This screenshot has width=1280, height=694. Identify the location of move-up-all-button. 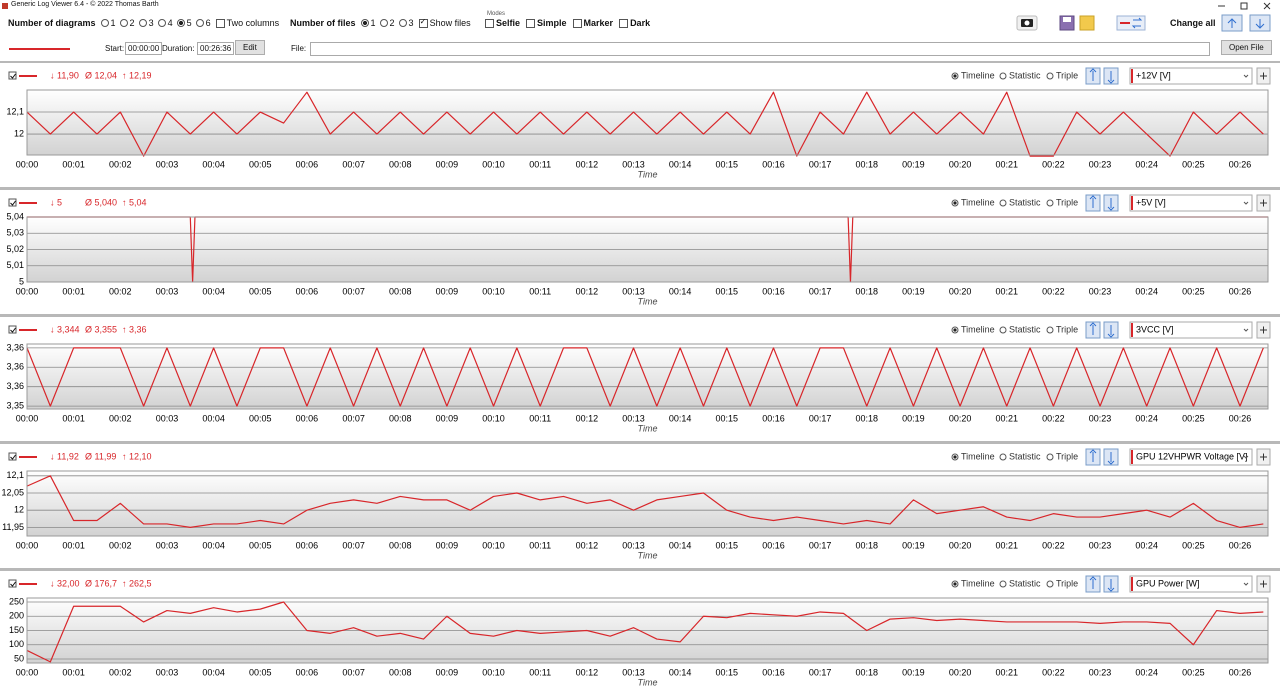
(1232, 23).